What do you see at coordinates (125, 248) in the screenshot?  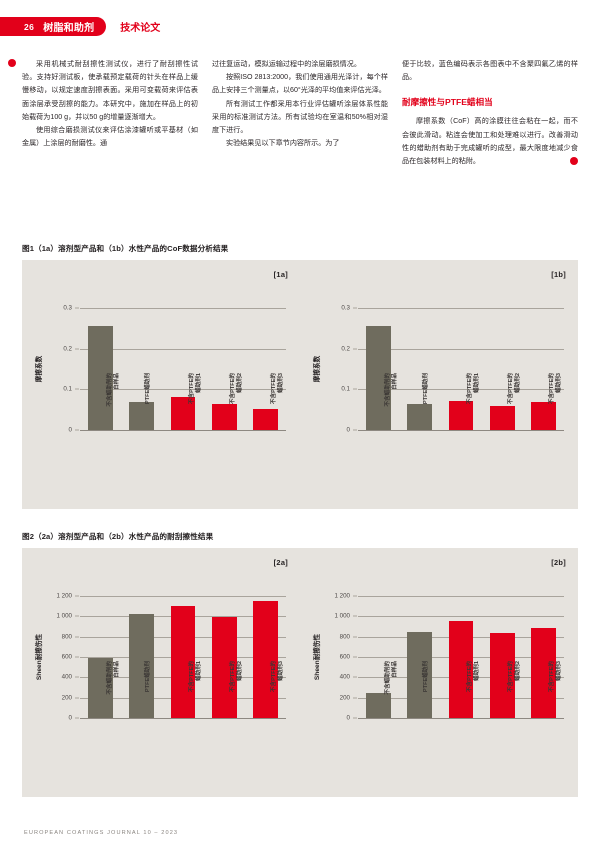 I see `figure-1-caption: 图1（1a）溶剂型产品和（1b）水性产品的CoF数据分析结果` at bounding box center [125, 248].